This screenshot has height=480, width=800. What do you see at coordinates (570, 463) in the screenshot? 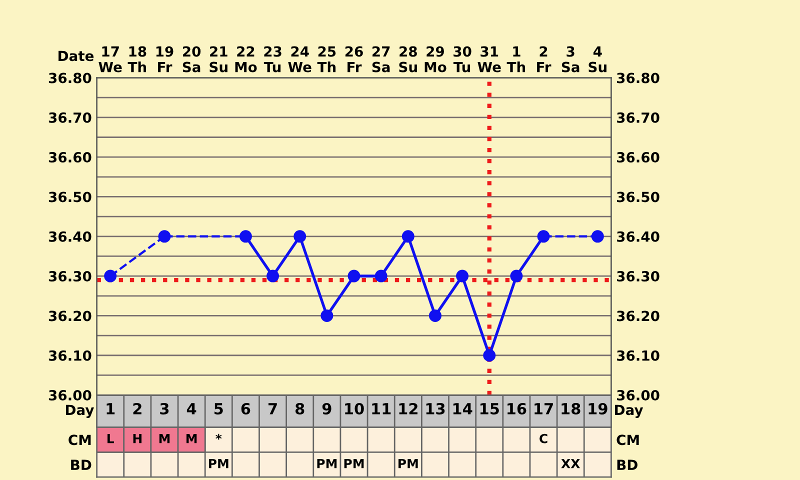
I see `text: XX` at bounding box center [570, 463].